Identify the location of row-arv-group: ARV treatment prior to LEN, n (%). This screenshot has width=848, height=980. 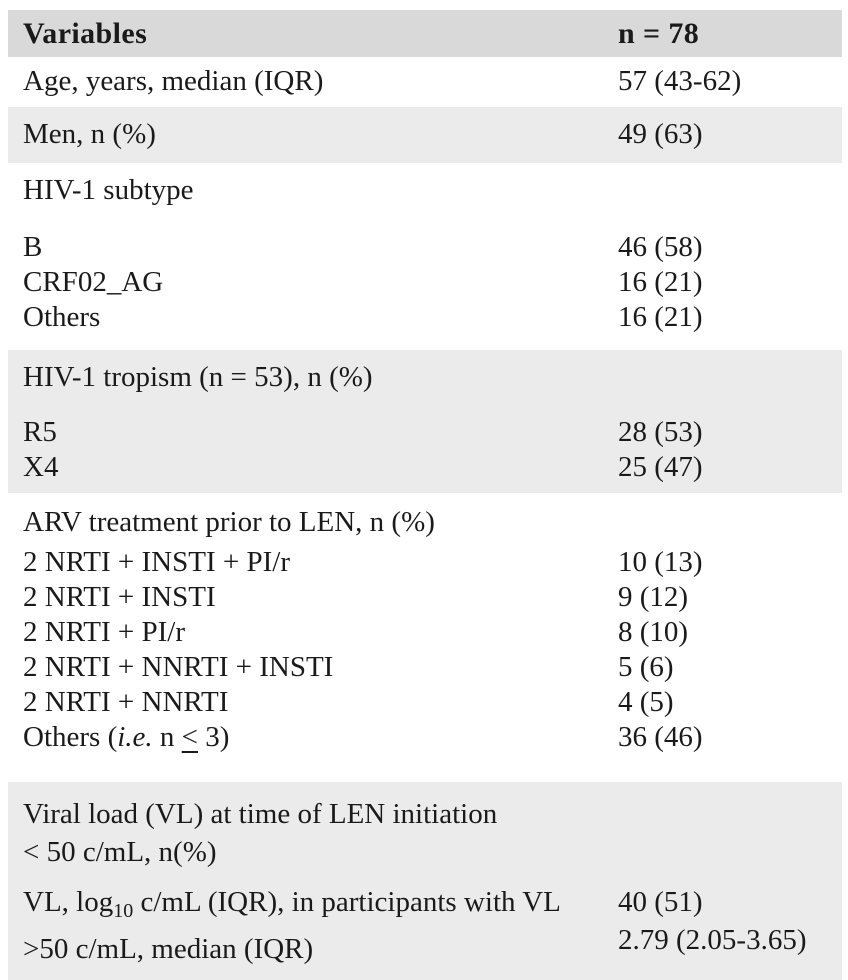
(425, 522).